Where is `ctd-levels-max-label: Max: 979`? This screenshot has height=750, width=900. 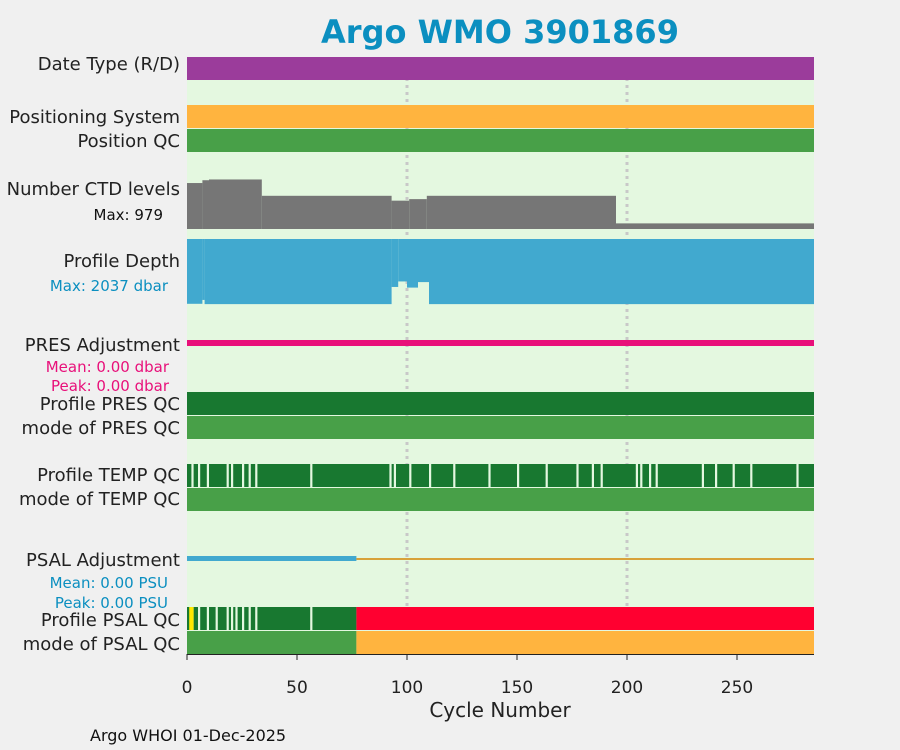
ctd-levels-max-label: Max: 979 is located at coordinates (128, 215).